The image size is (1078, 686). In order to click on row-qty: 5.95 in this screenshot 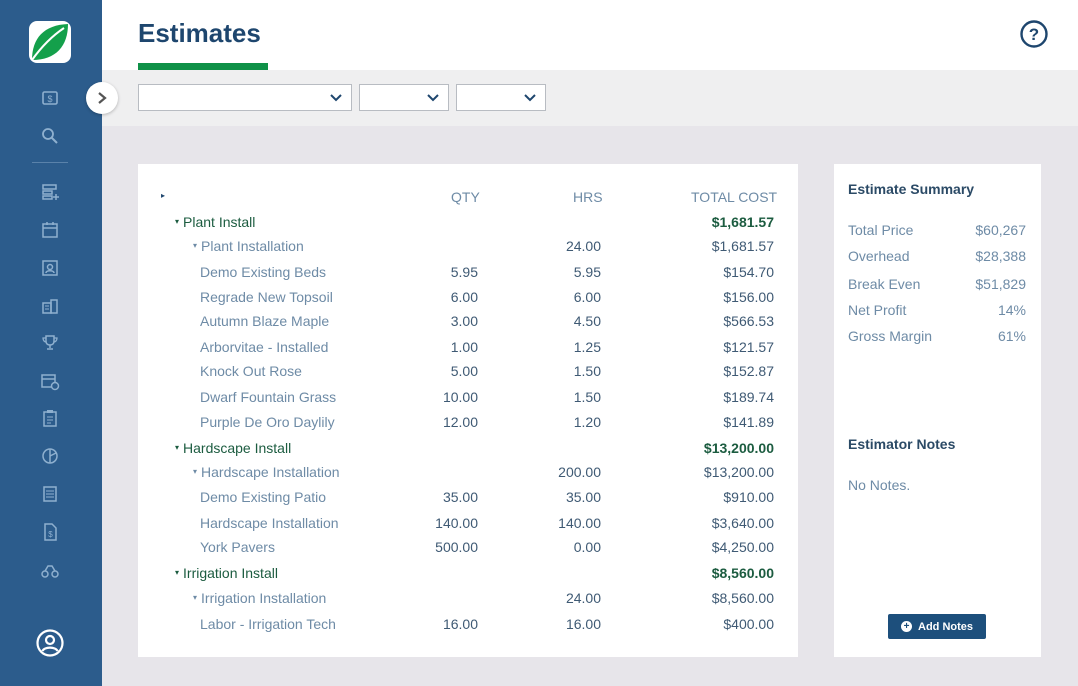, I will do `click(464, 272)`.